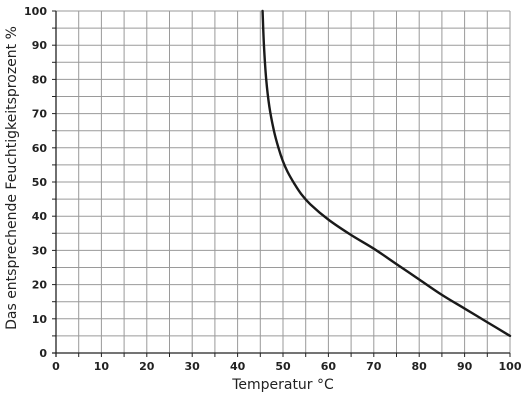 The height and width of the screenshot is (404, 521). What do you see at coordinates (12, 178) in the screenshot?
I see `y-axis-title: Das entsprechende Feuchtigkeitsprozent %` at bounding box center [12, 178].